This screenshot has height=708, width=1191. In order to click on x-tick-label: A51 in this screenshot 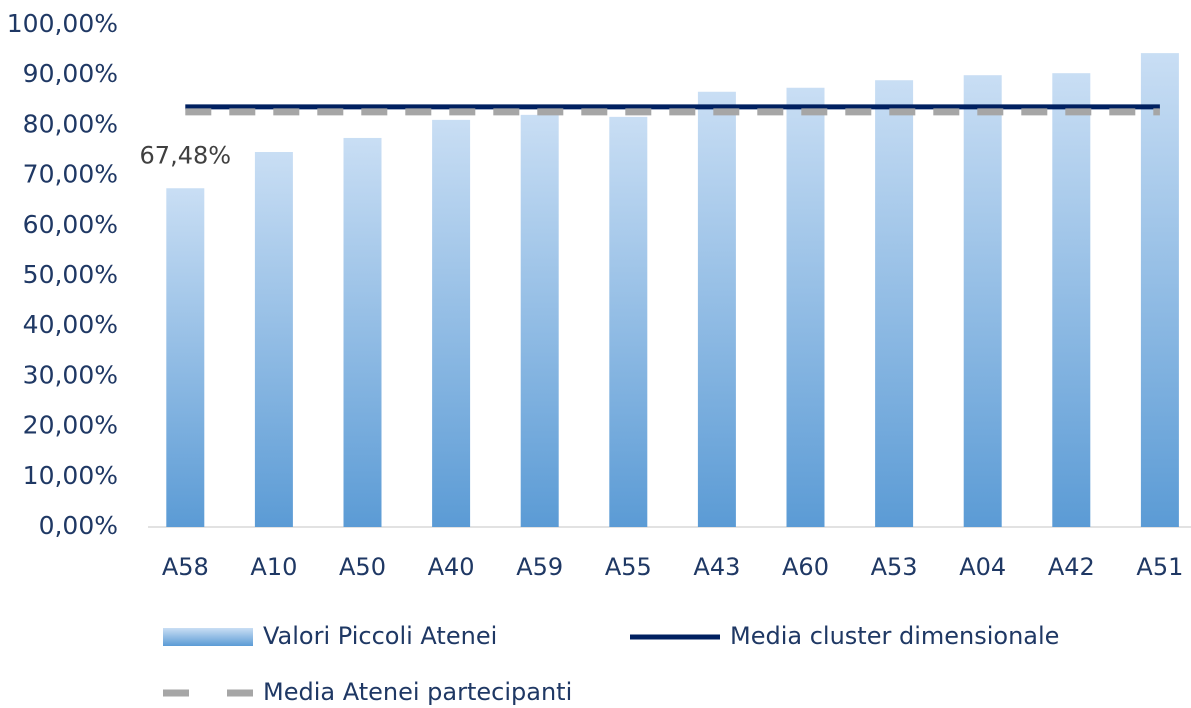, I will do `click(1159, 567)`.